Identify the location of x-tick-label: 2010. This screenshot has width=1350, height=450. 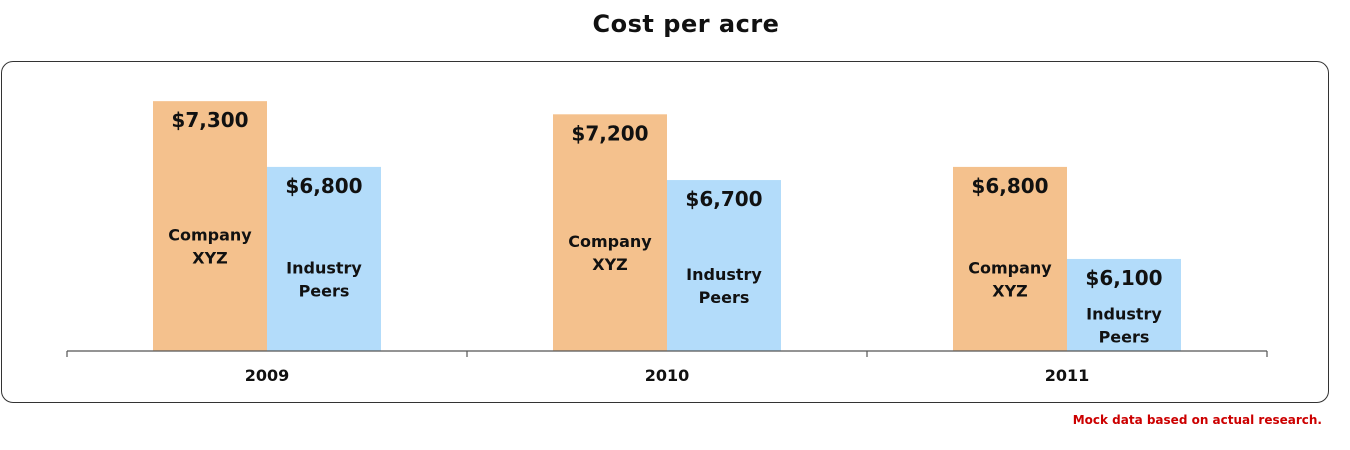
(667, 375).